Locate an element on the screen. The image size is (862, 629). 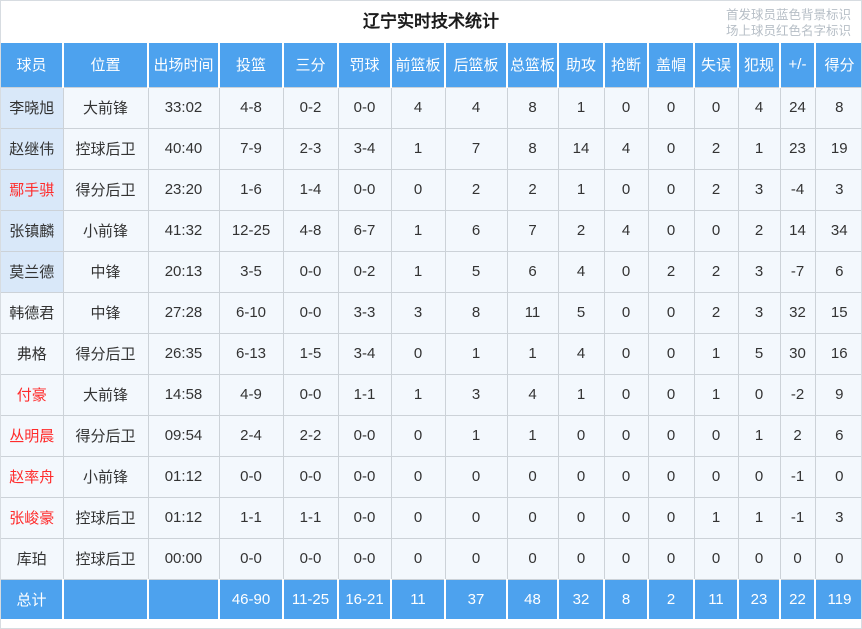
stat-cell: 19 is located at coordinates (837, 148).